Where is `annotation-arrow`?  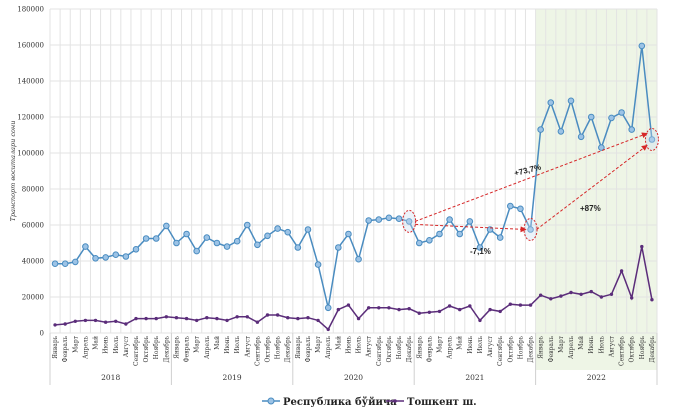 annotation-arrow is located at coordinates (531, 177).